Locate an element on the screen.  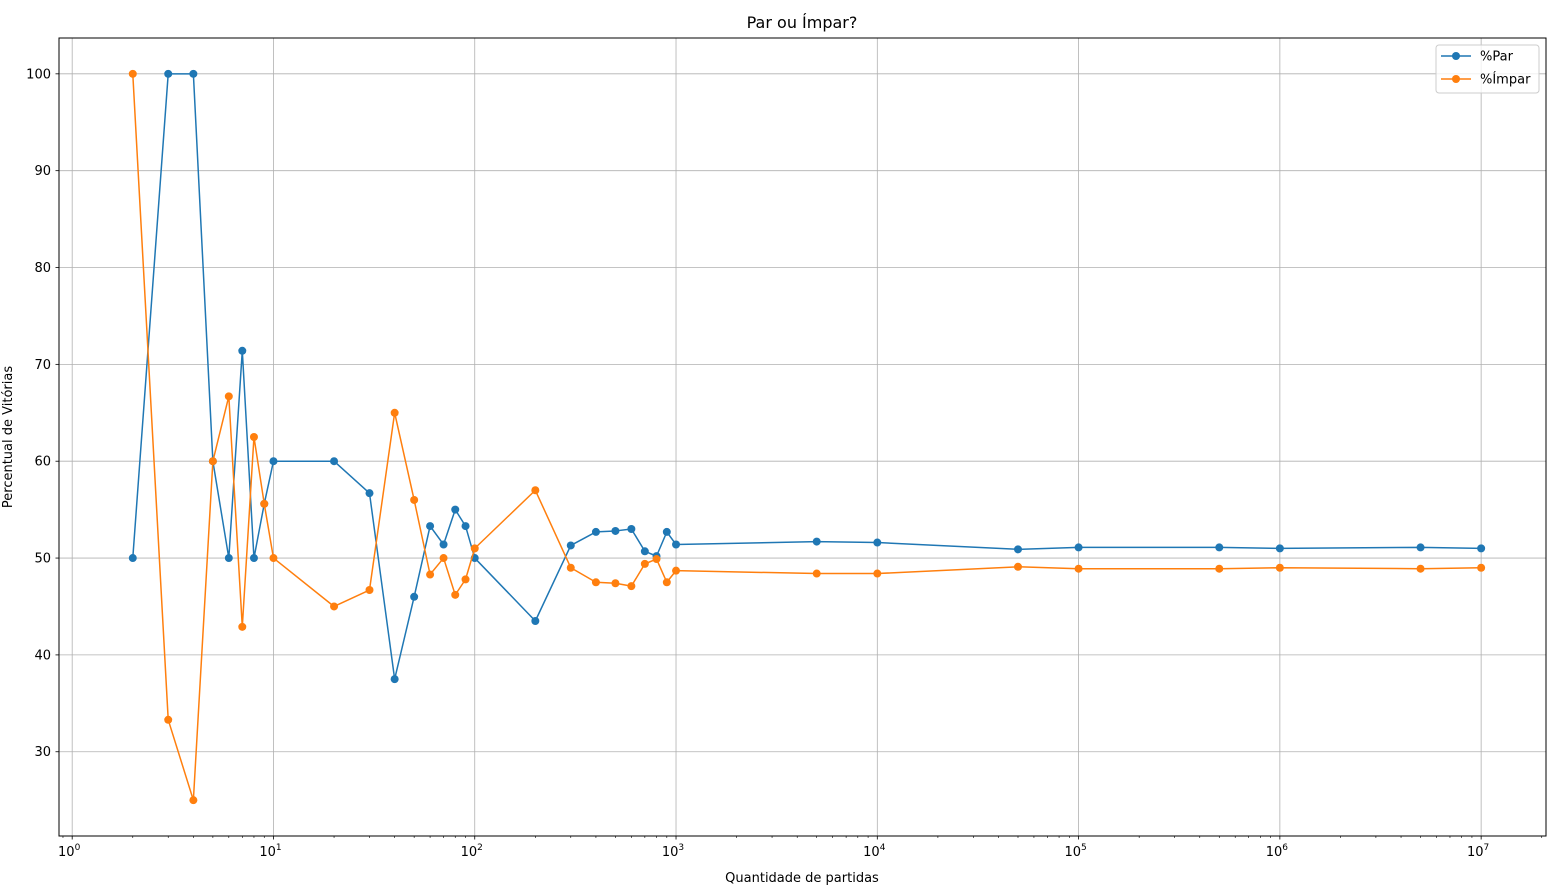
legend-box is located at coordinates (1487, 69).